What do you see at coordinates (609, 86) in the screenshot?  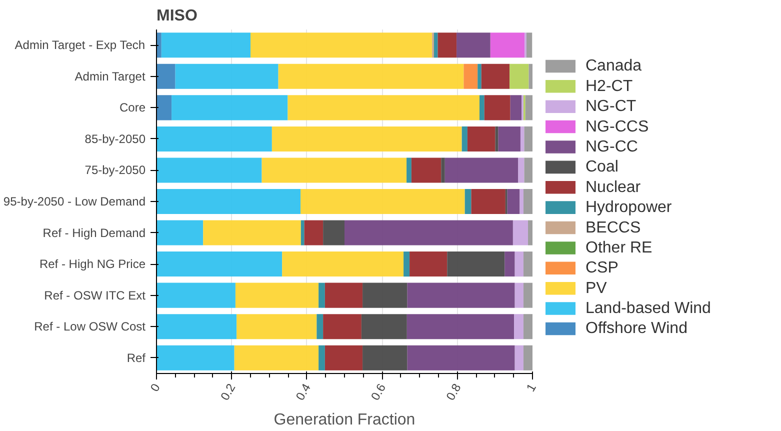 I see `legend-label: H2-CT` at bounding box center [609, 86].